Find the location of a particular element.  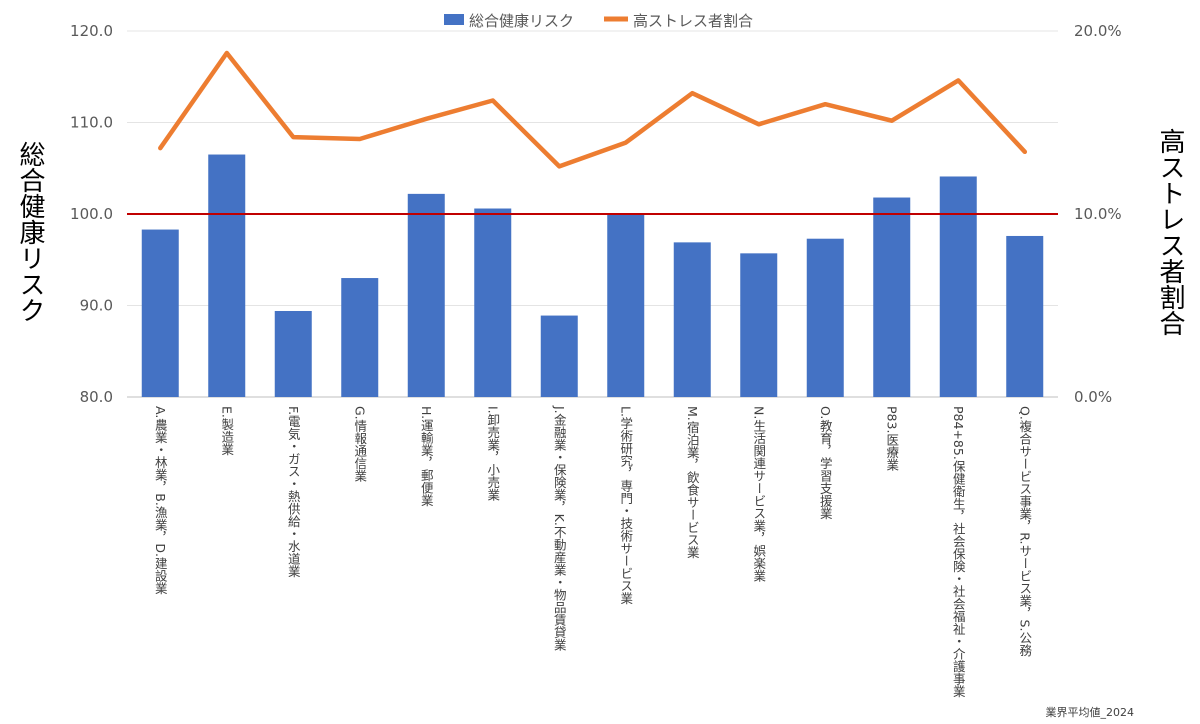

legend: 総合健康リスク 高ストレス者割合 is located at coordinates (598, 21).